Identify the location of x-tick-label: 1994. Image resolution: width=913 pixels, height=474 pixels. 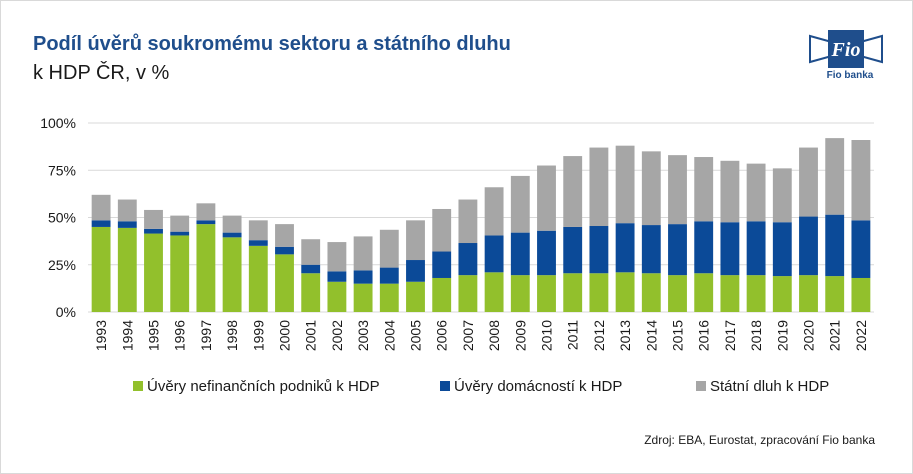
(127, 335).